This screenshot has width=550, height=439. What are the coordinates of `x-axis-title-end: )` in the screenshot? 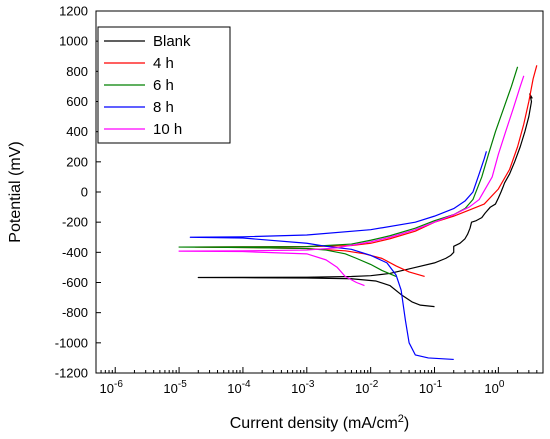 It's located at (406, 423).